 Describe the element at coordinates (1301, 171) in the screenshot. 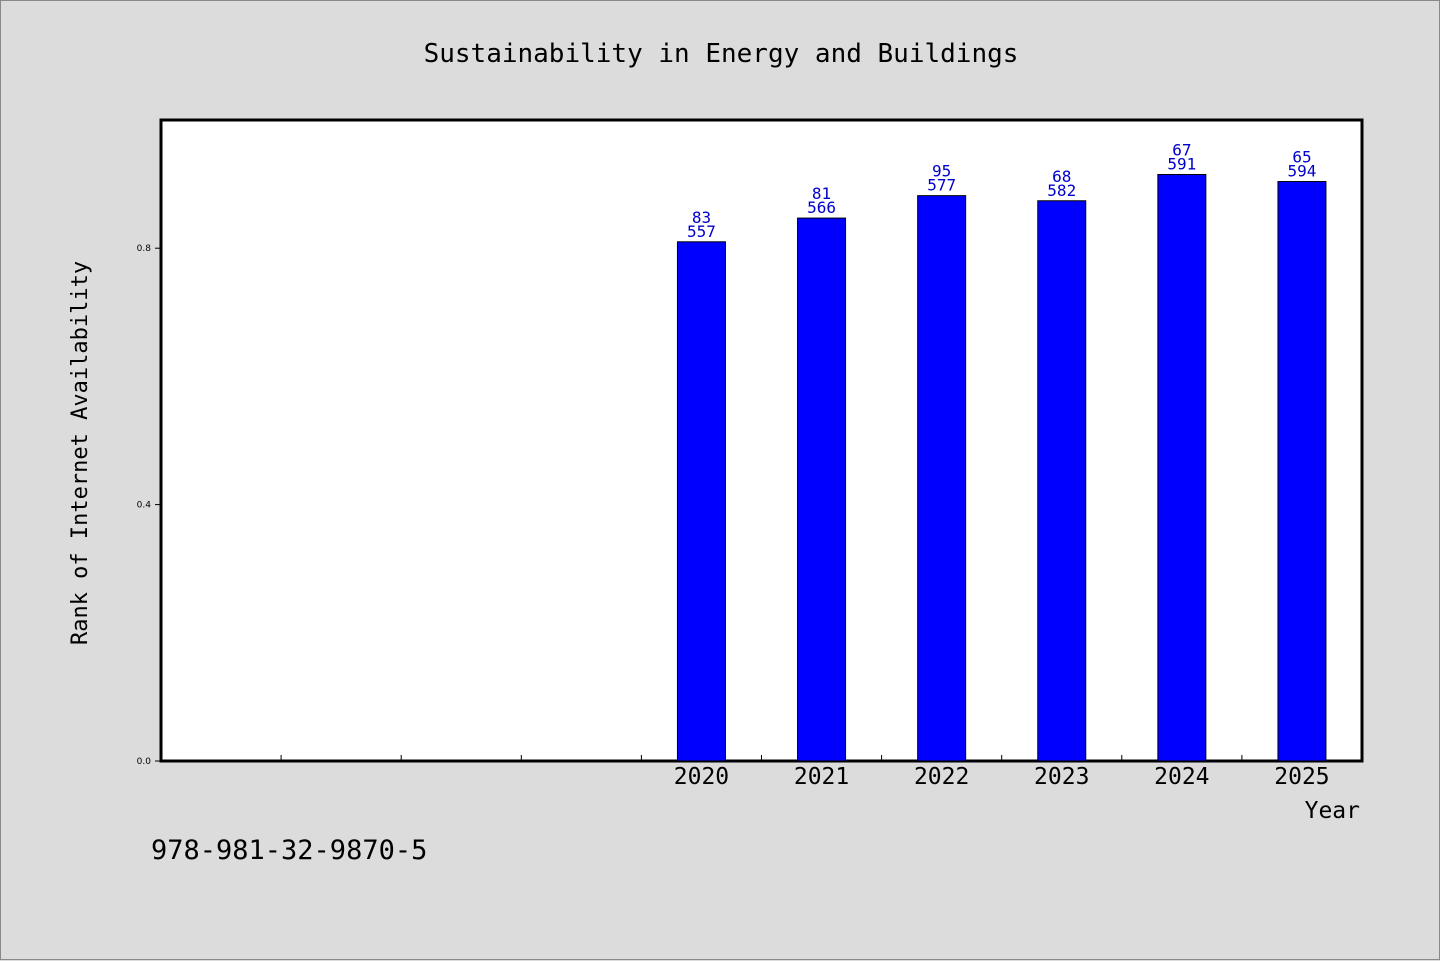

I see `data-label-bottom: 594` at that location.